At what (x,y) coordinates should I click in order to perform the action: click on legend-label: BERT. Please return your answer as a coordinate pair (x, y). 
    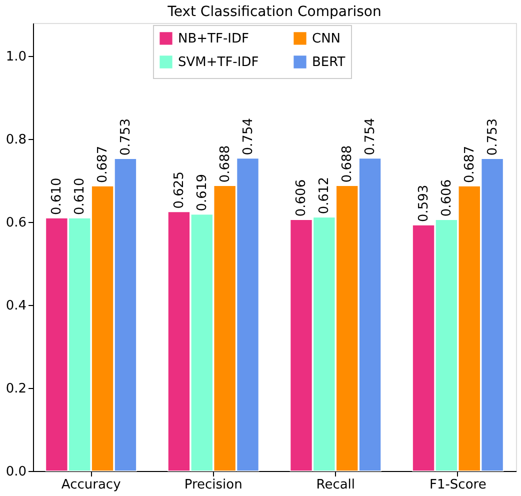
    Looking at the image, I should click on (329, 62).